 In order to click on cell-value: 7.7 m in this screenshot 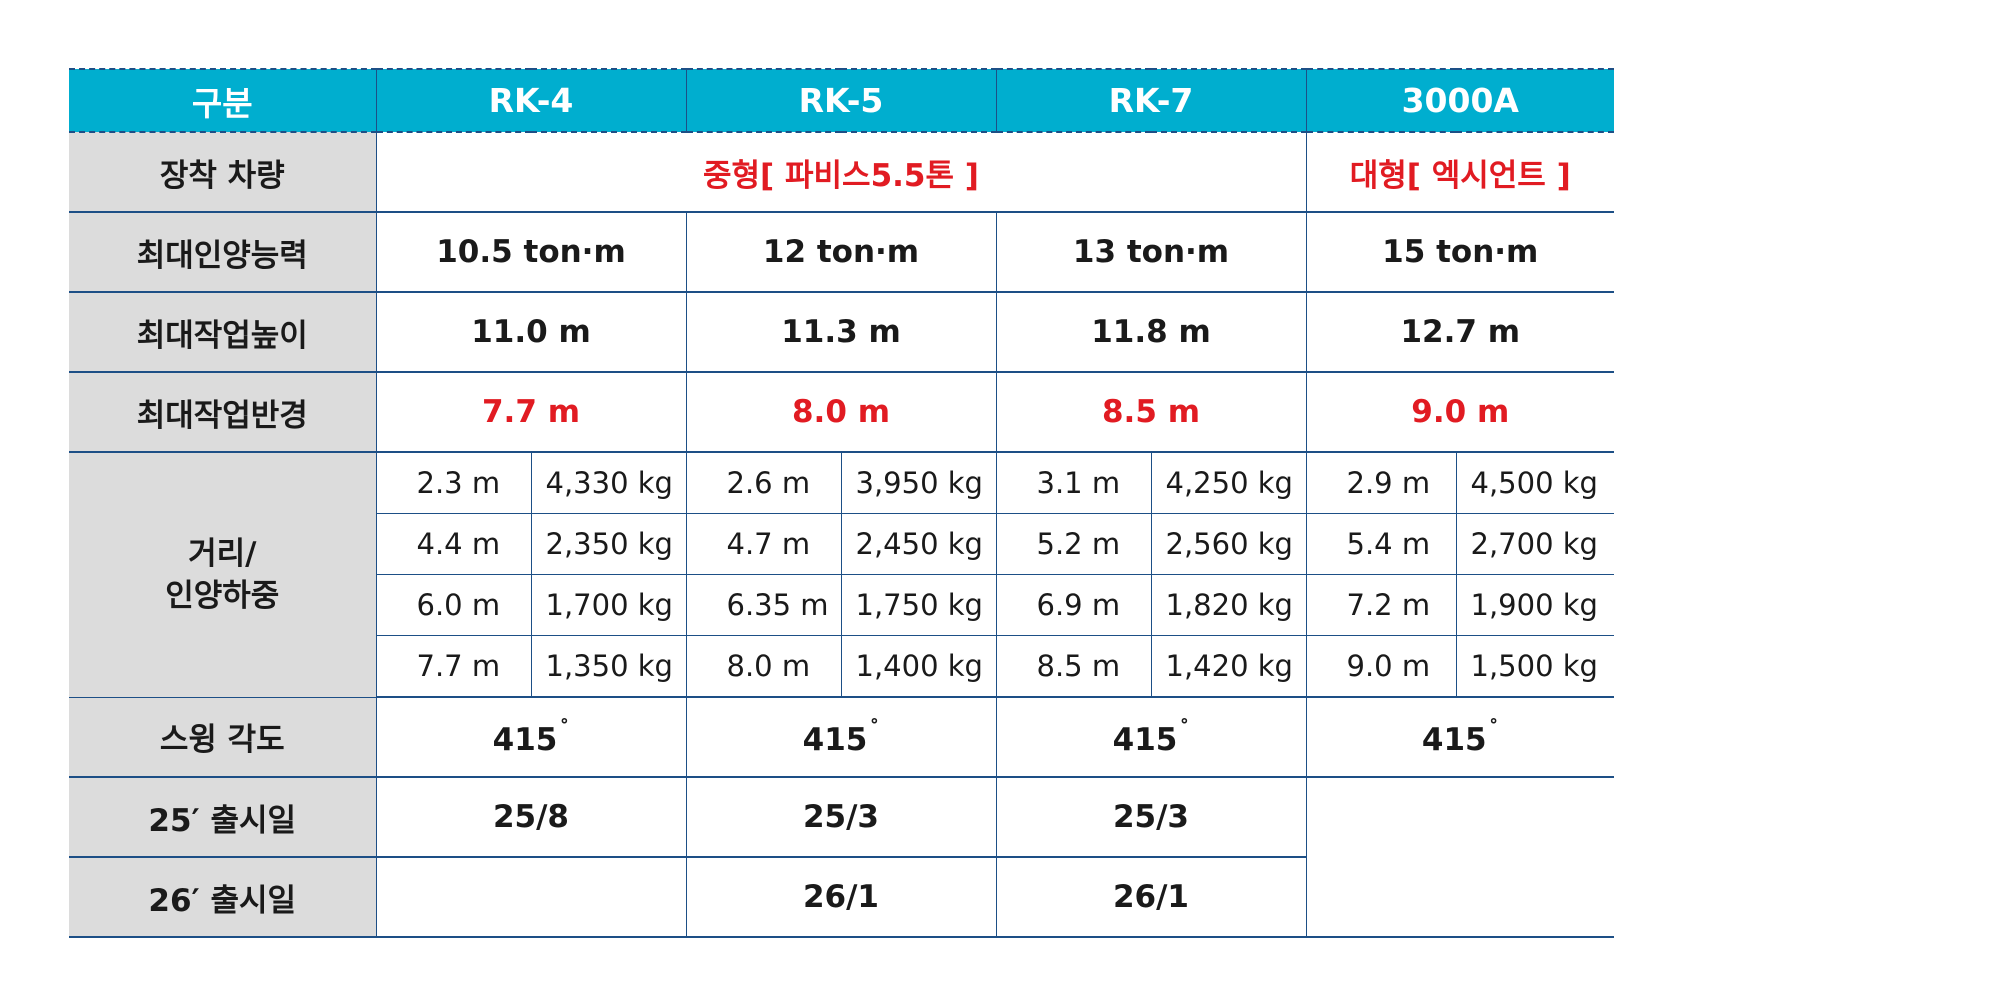, I will do `click(530, 412)`.